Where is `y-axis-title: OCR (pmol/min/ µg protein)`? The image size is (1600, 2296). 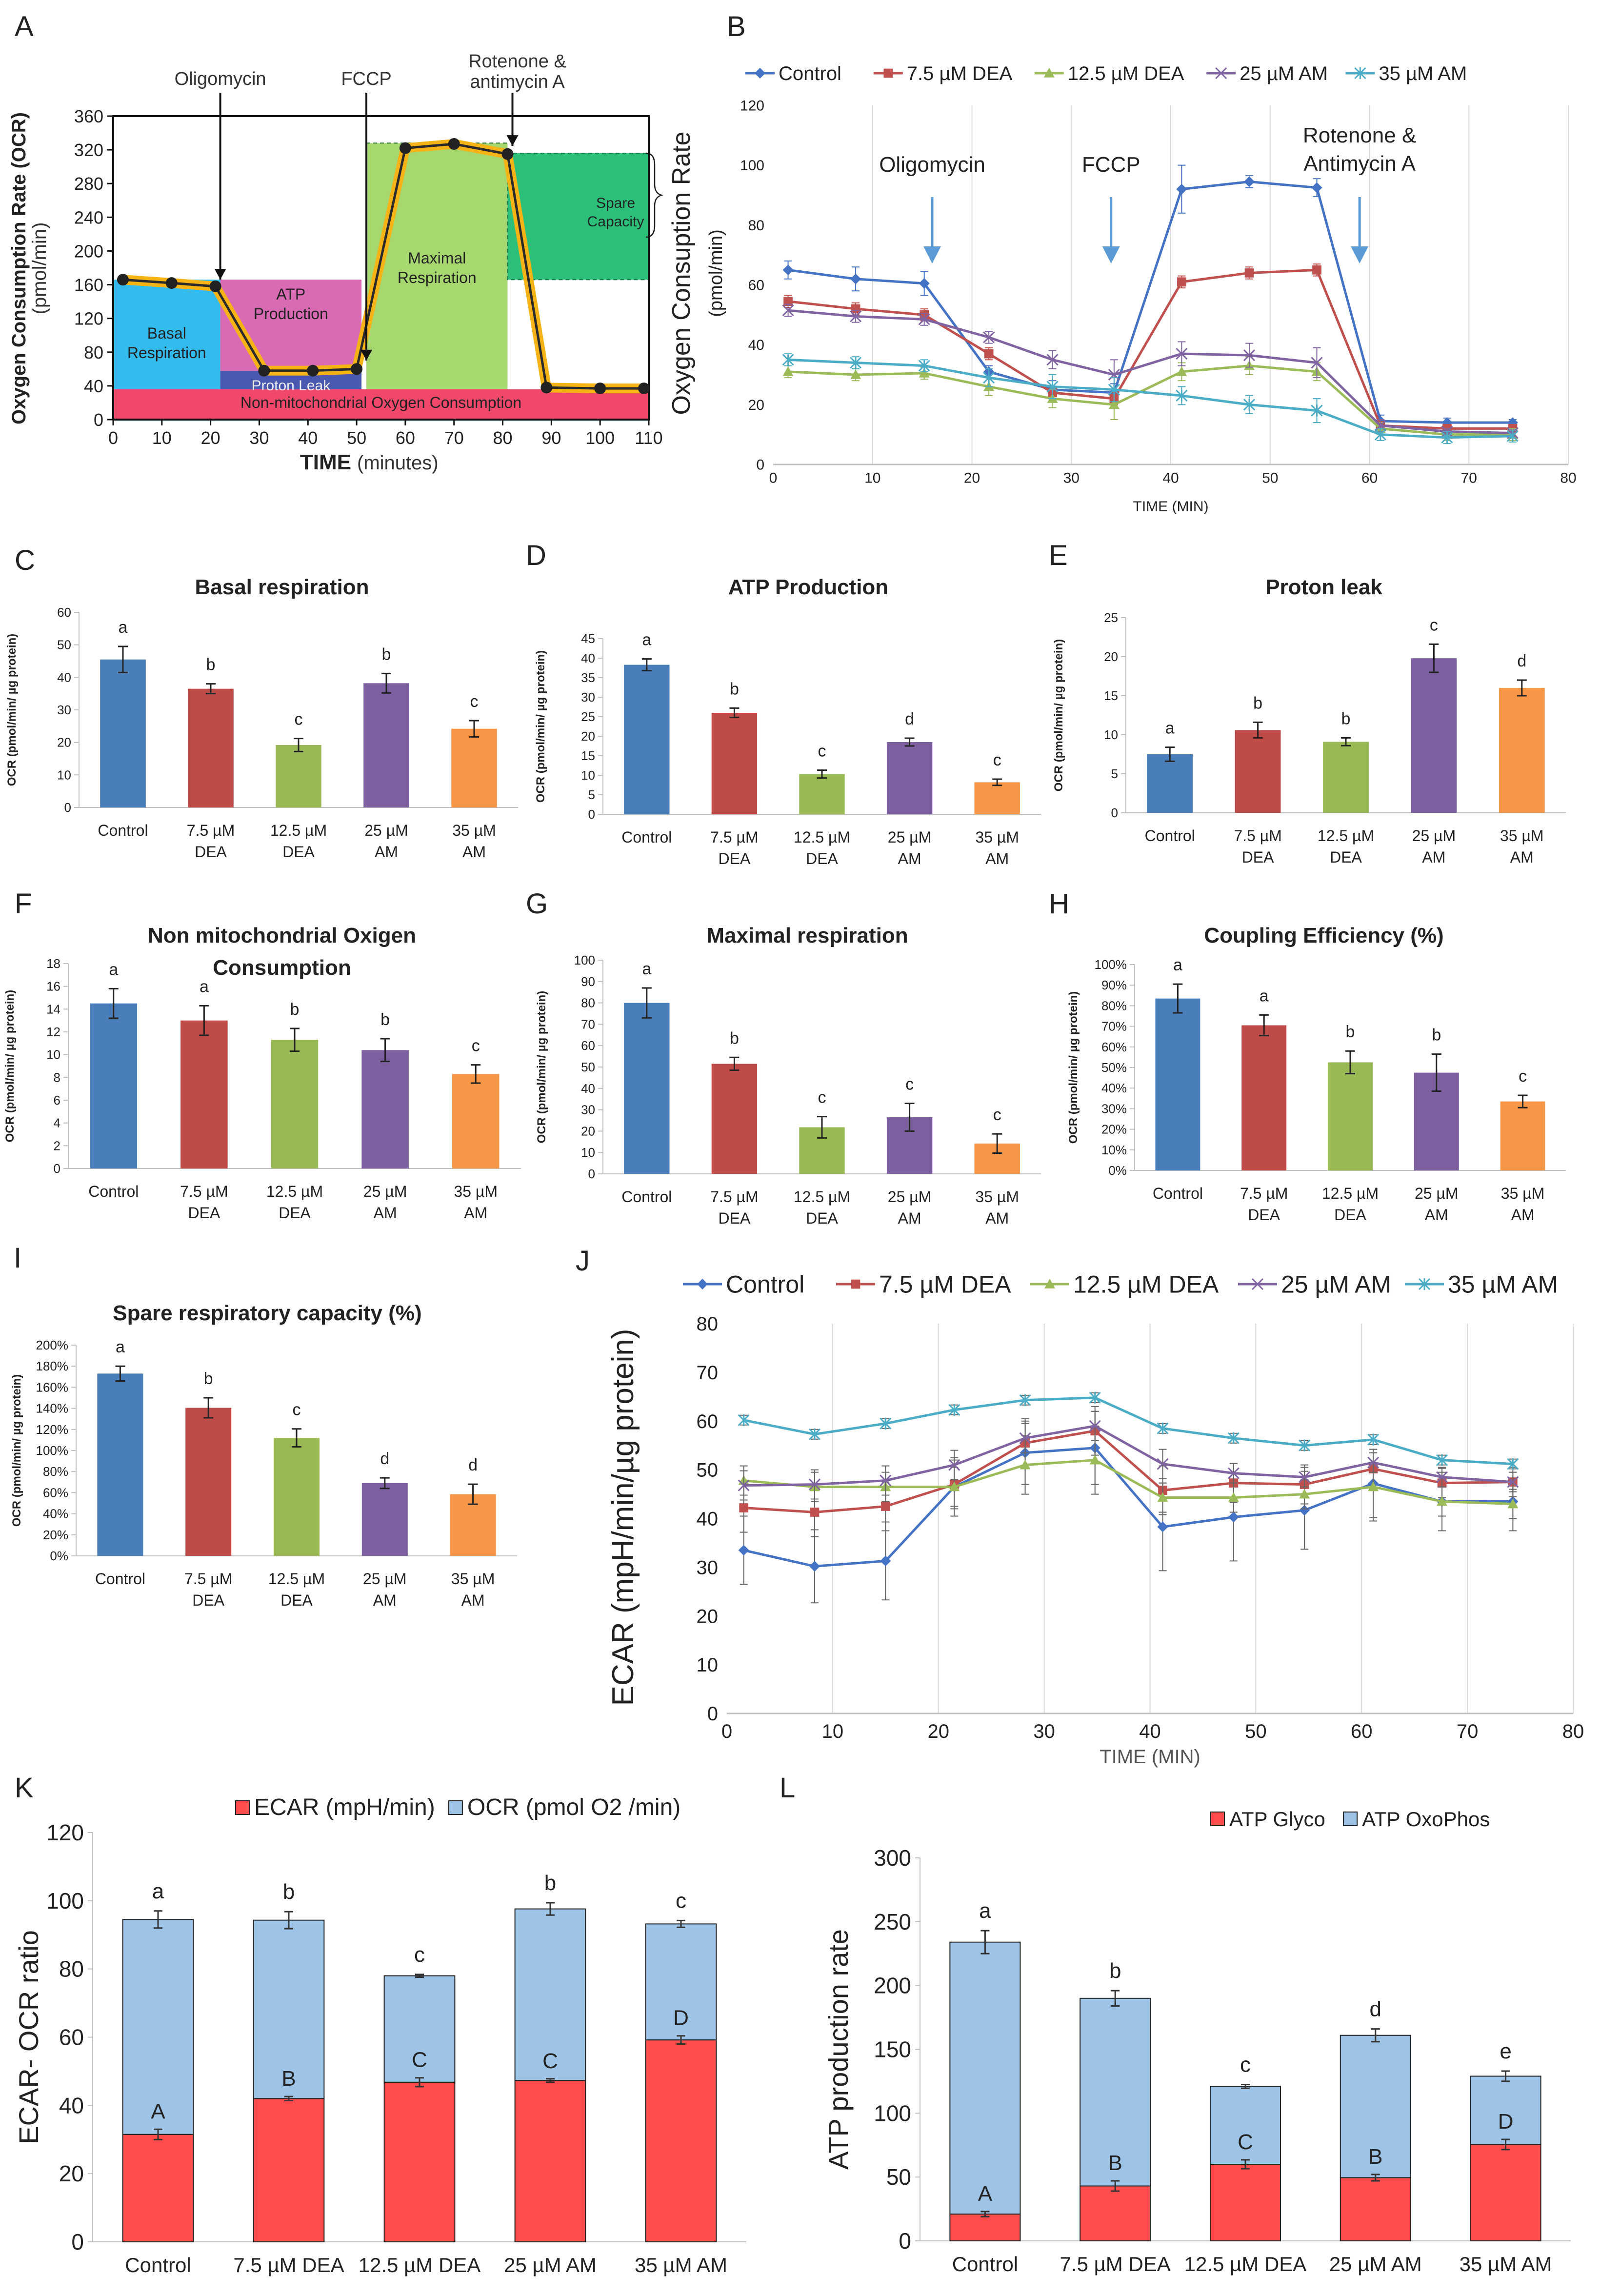
y-axis-title: OCR (pmol/min/ µg protein) is located at coordinates (12, 710).